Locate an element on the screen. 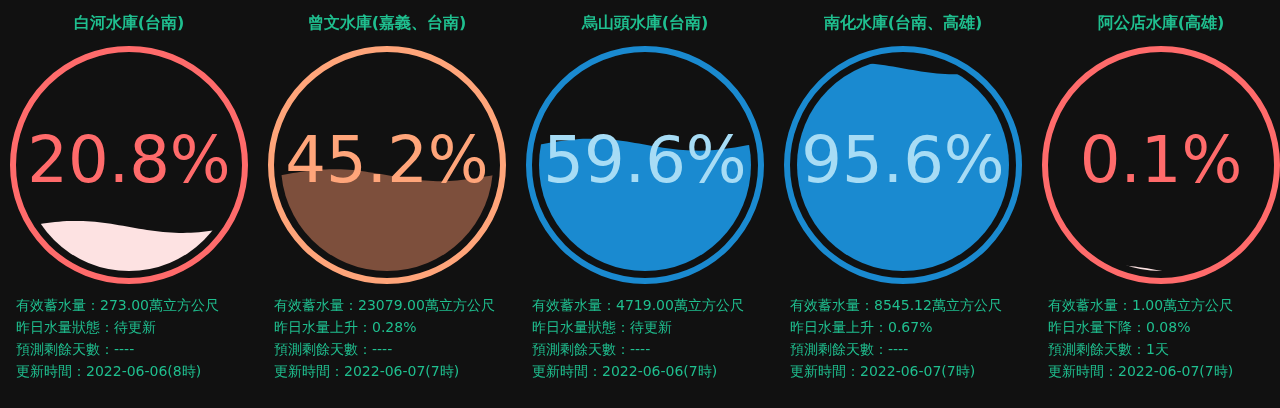 This screenshot has height=408, width=1280. text: 有效蓄水量：8545.12萬立方公尺 is located at coordinates (896, 305).